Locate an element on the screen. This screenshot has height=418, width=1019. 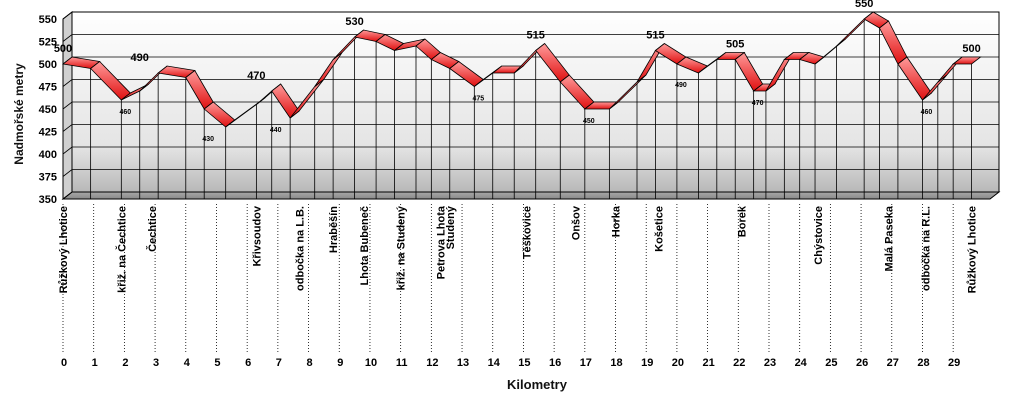
y-tick-label: 375 is located at coordinates (48, 178).